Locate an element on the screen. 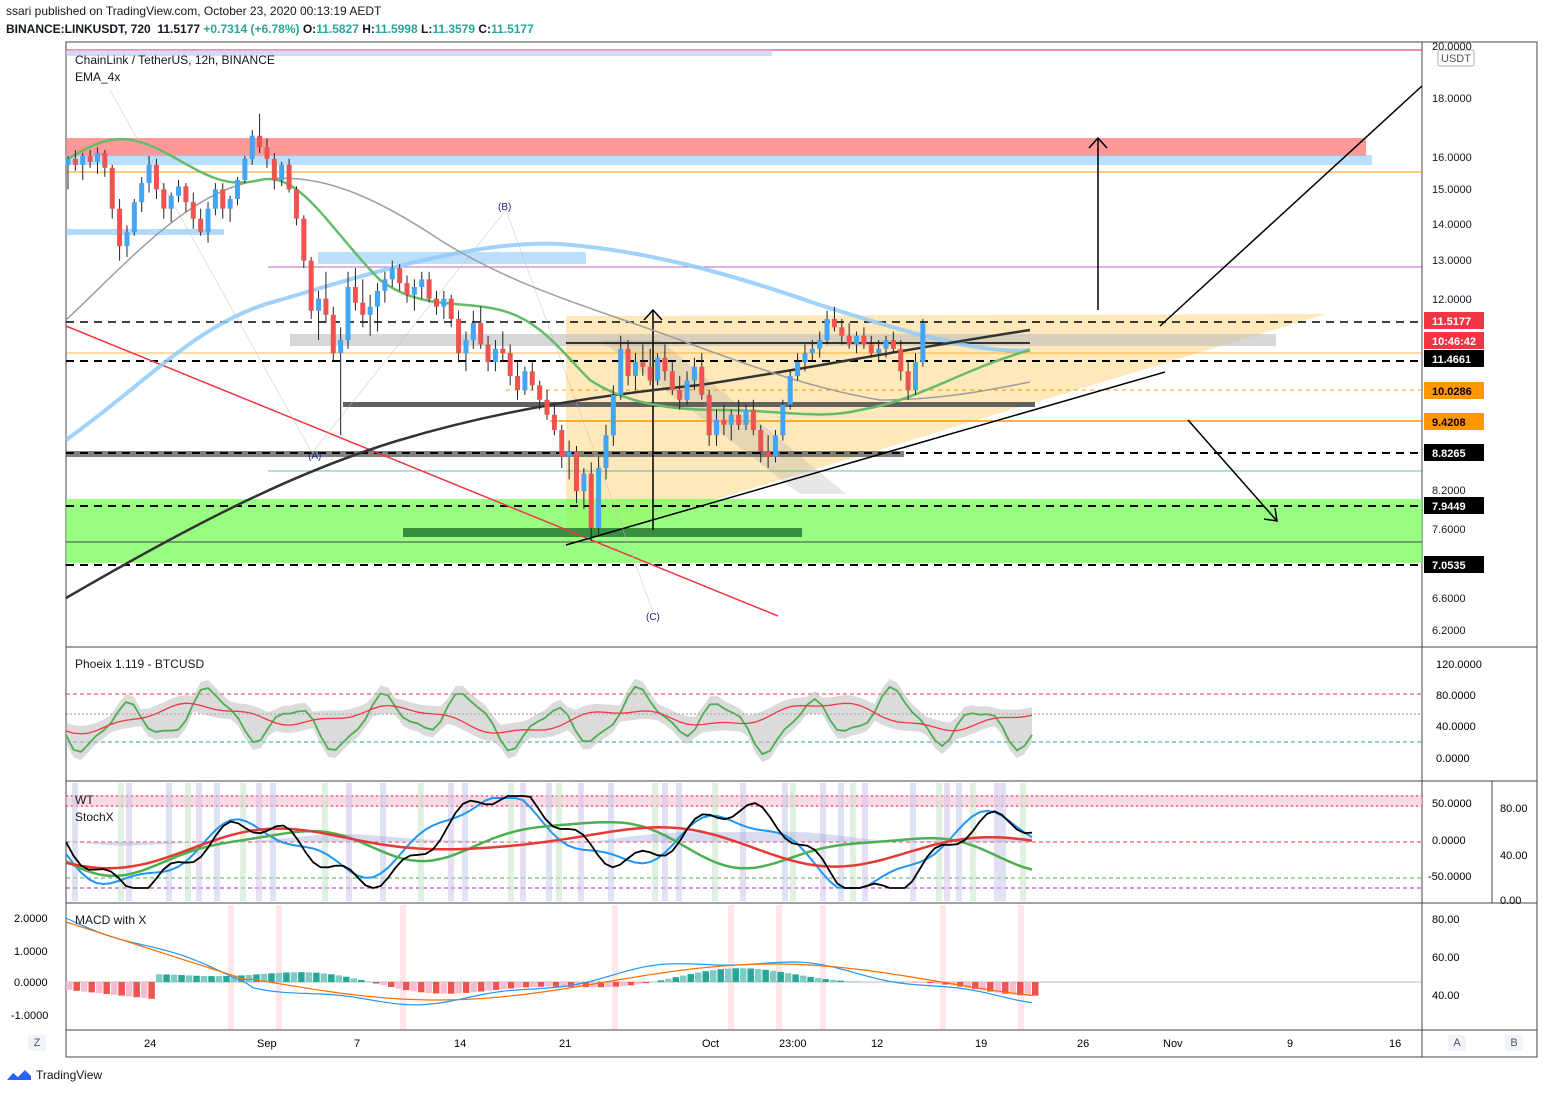 This screenshot has height=1095, width=1545. phoeix-red-line is located at coordinates (549, 718).